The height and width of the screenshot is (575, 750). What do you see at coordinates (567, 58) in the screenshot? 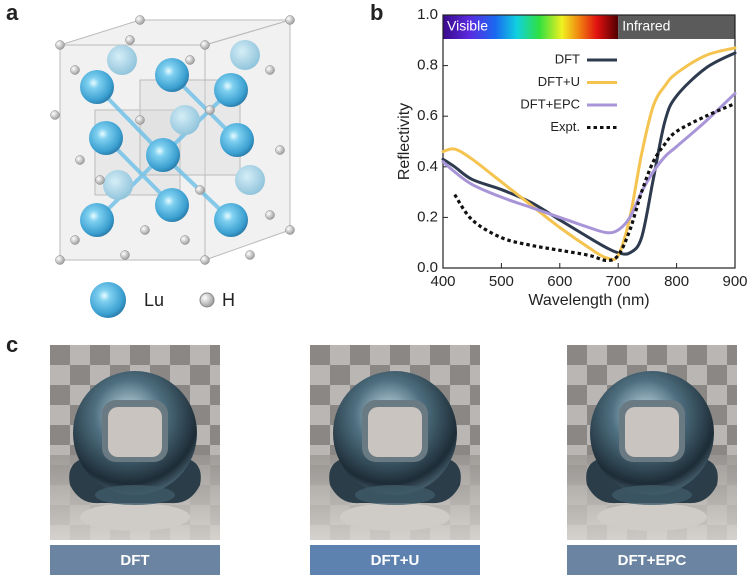
I see `legend-label: DFT` at bounding box center [567, 58].